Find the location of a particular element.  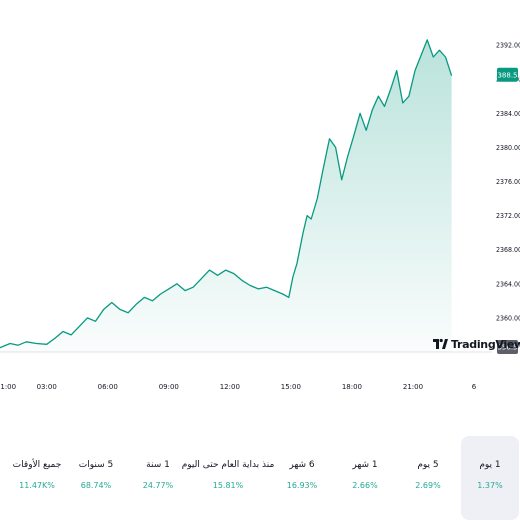

period-tab-label: 5 سنوات is located at coordinates (96, 465).